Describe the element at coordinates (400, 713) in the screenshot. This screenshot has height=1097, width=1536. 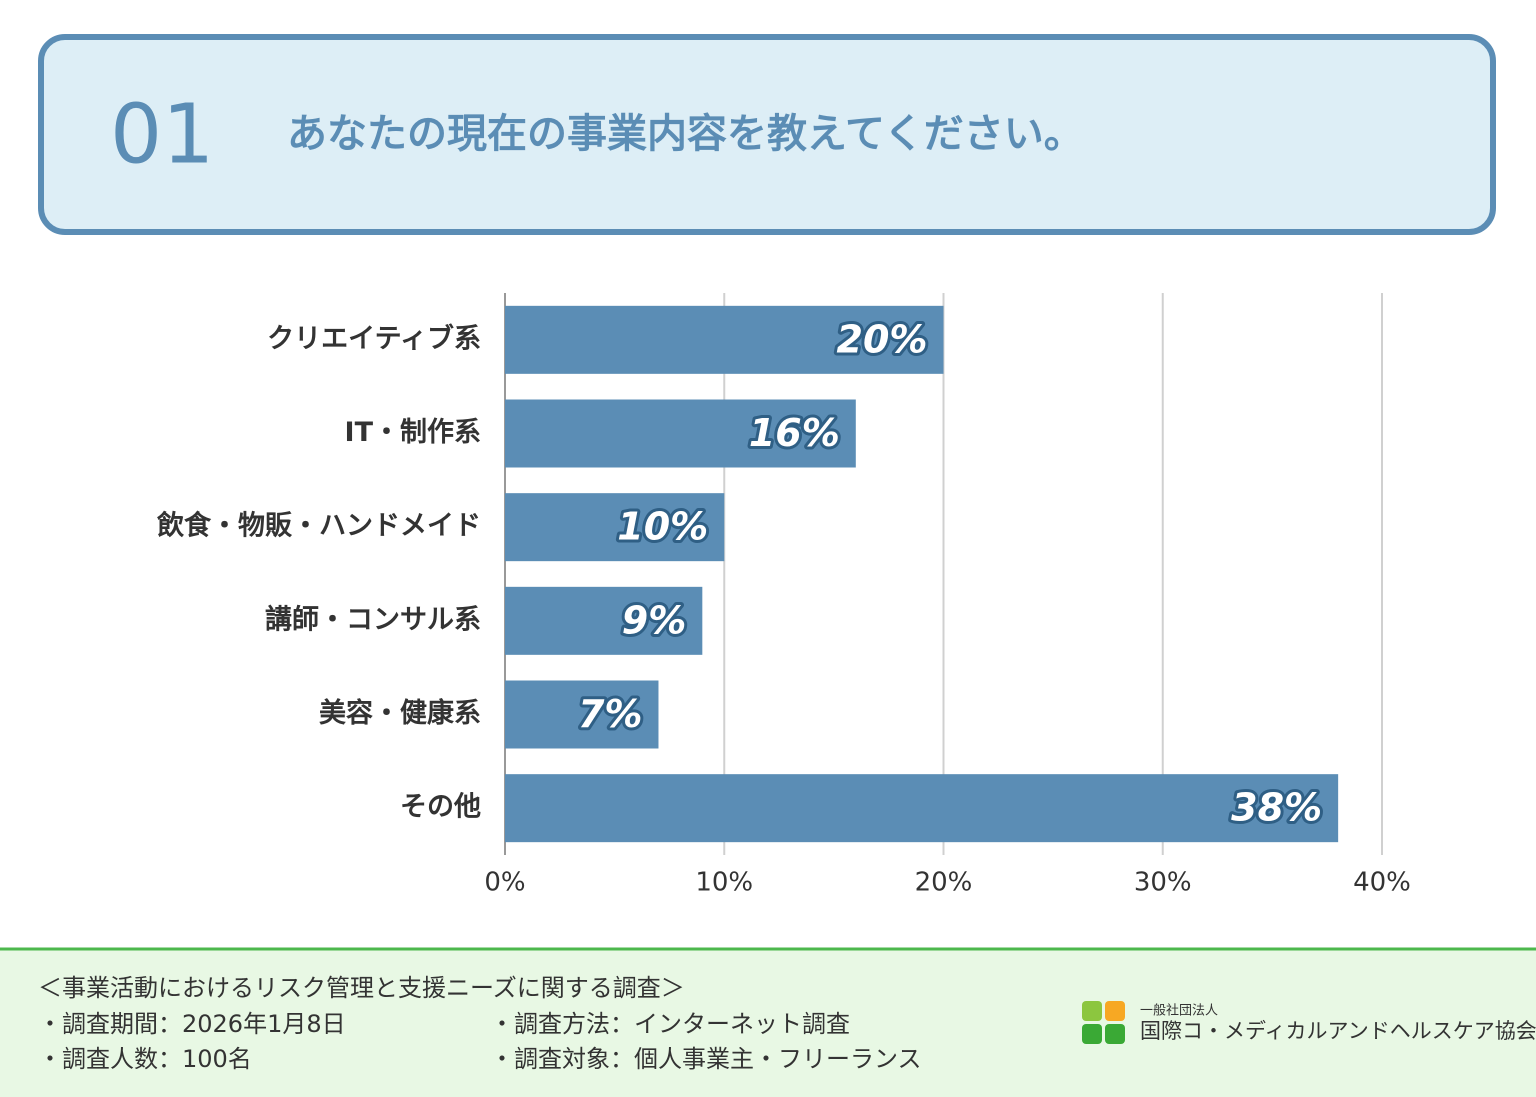
I see `y-tick-label: 美容・健康系` at that location.